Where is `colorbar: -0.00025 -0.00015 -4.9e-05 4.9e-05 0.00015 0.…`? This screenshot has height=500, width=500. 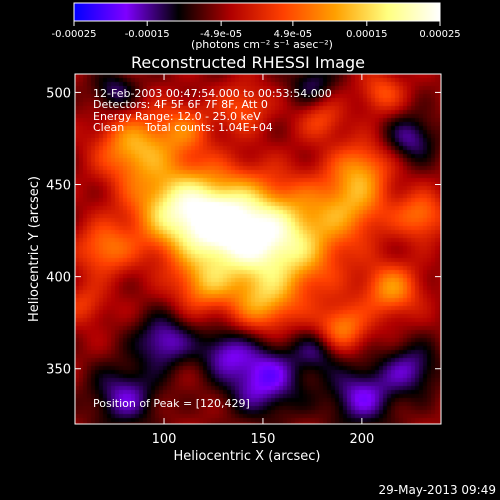 colorbar: -0.00025 -0.00015 -4.9e-05 4.9e-05 0.00015 0.… is located at coordinates (256, 26).